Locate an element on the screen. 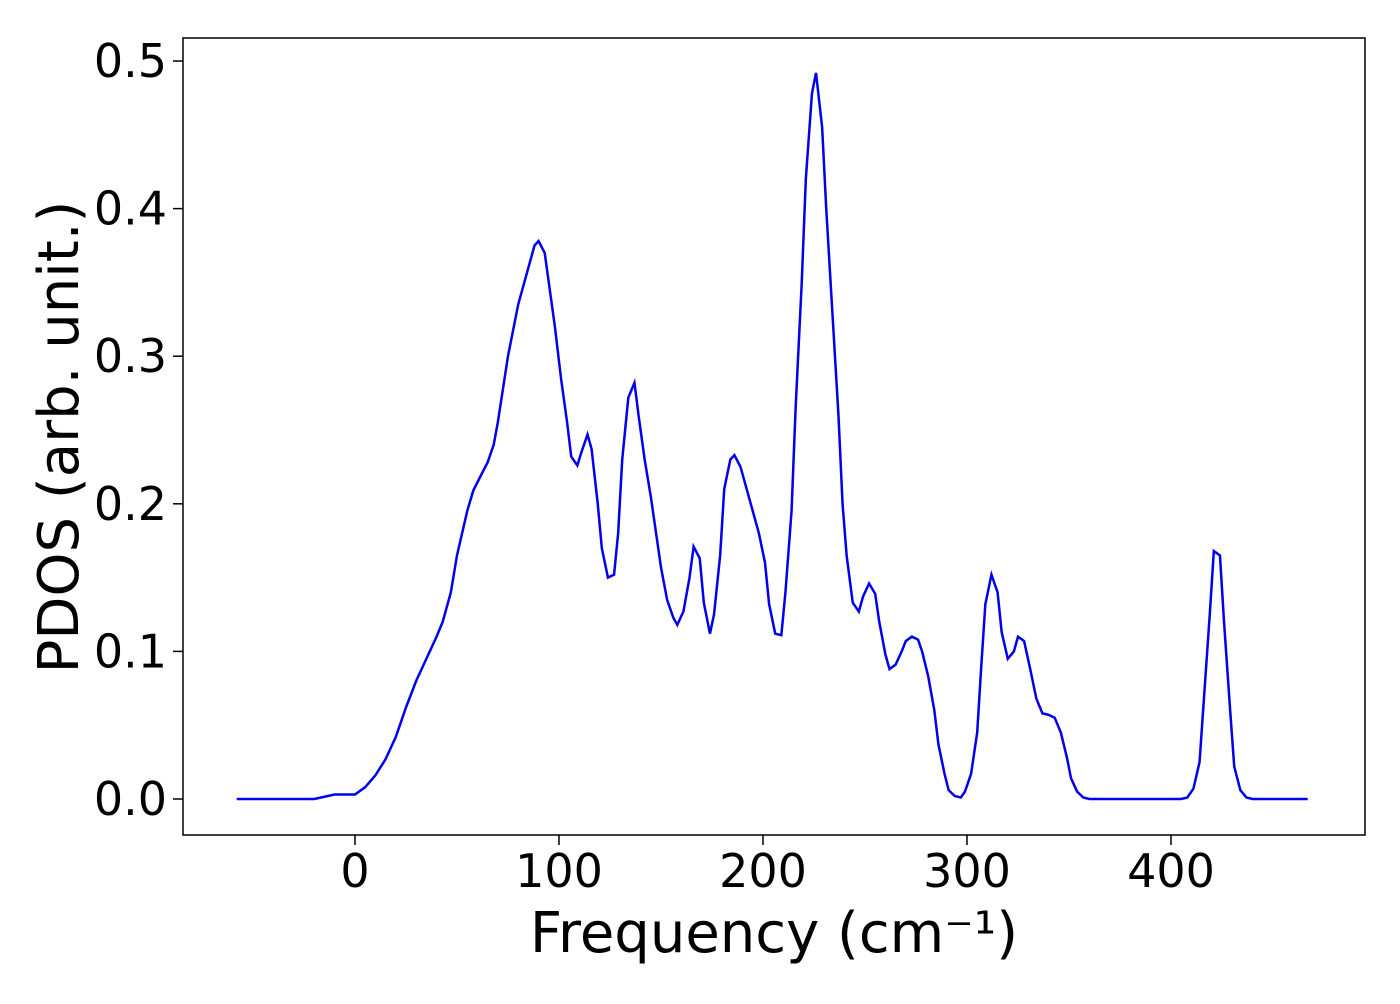 The image size is (1400, 1004). x-tick-label: 0 is located at coordinates (354, 871).